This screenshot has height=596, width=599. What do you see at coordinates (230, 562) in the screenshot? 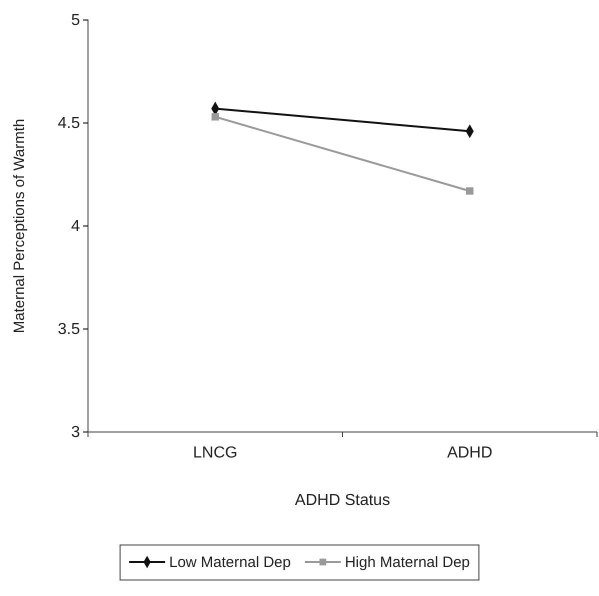
I see `legend-label: Low Maternal Dep` at bounding box center [230, 562].